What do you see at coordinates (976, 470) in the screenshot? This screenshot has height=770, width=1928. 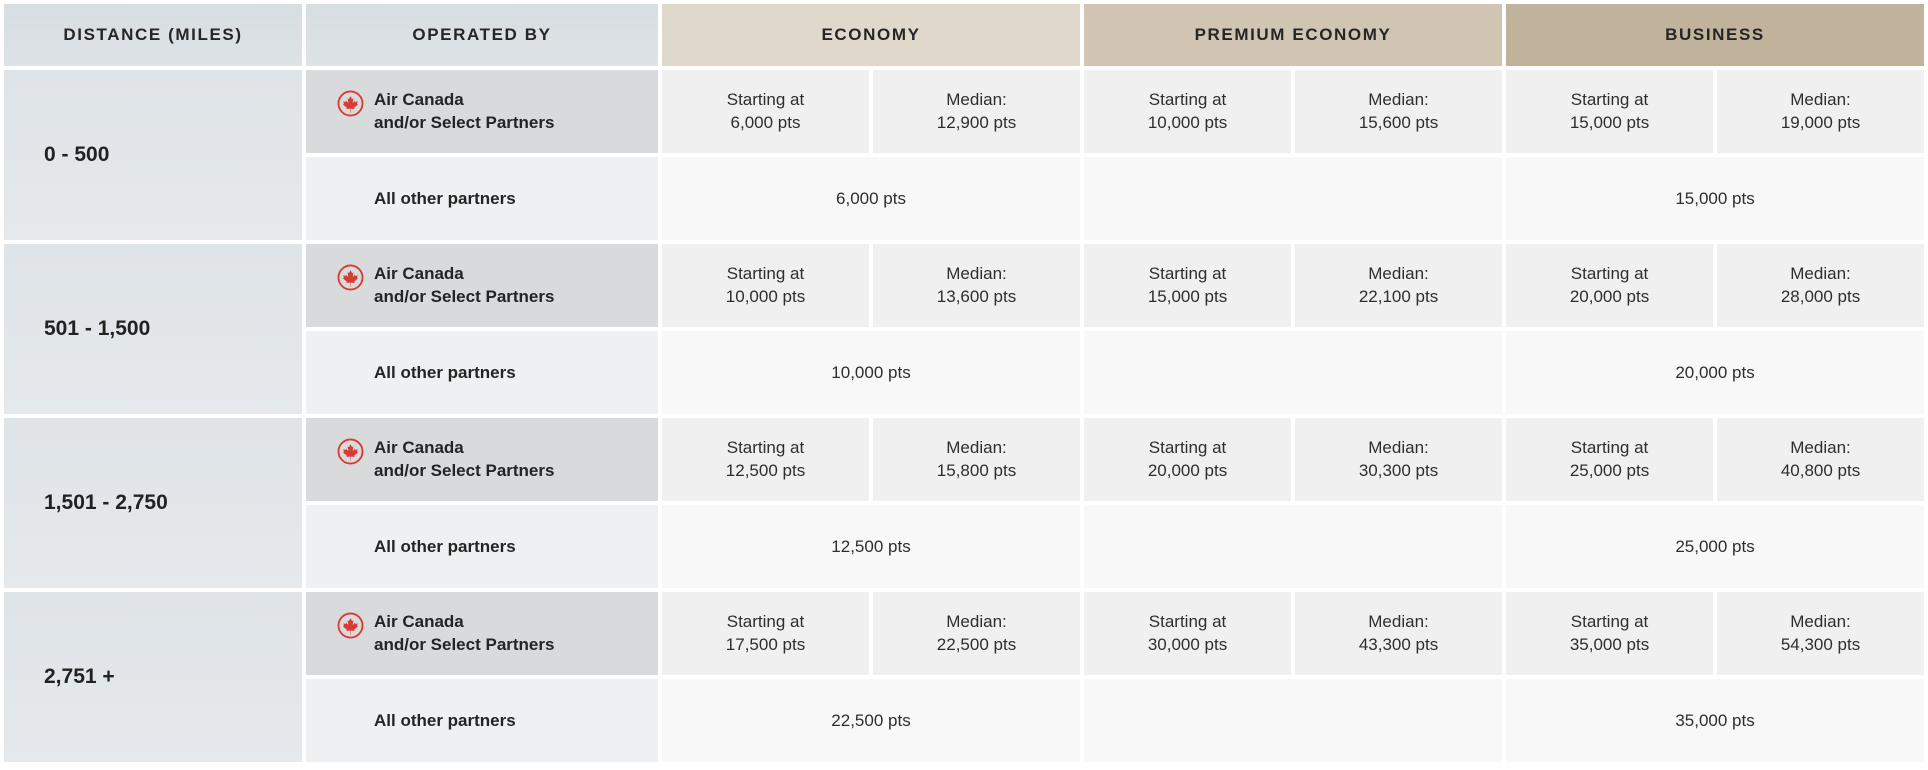 I see `value-points: 15,800 pts` at bounding box center [976, 470].